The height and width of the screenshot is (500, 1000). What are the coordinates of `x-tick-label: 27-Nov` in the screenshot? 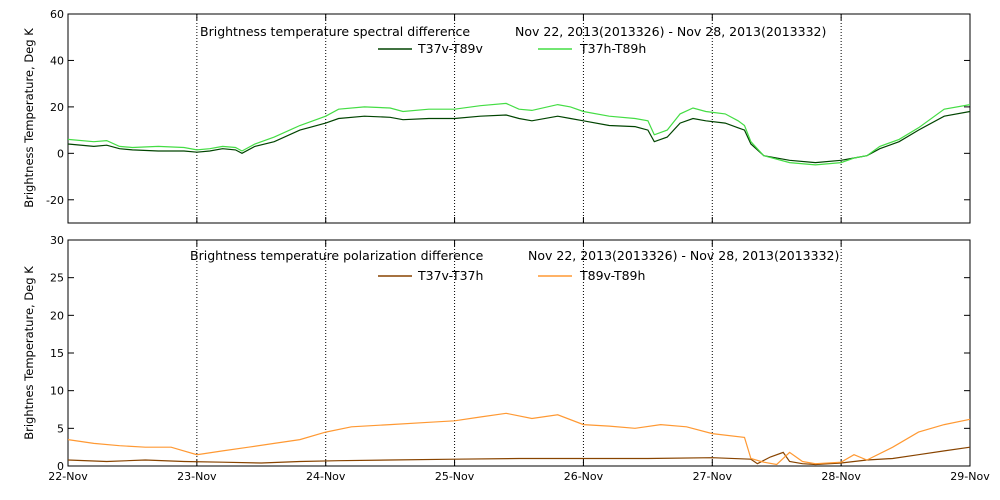 It's located at (713, 476).